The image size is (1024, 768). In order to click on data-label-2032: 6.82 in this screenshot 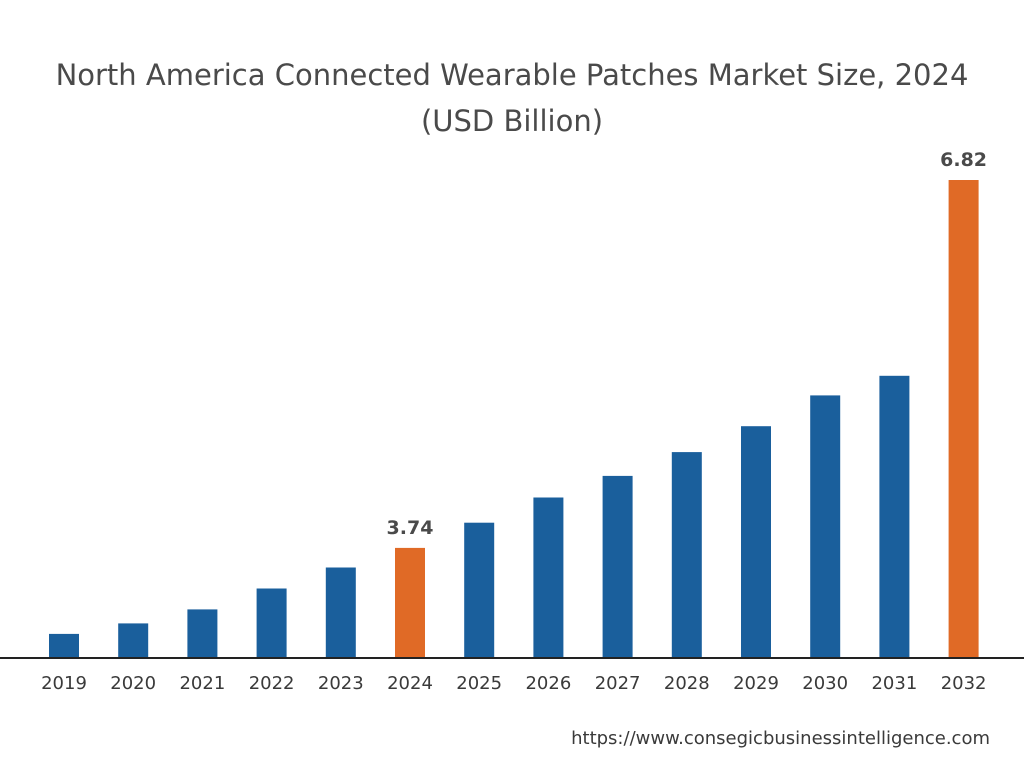, I will do `click(963, 160)`.